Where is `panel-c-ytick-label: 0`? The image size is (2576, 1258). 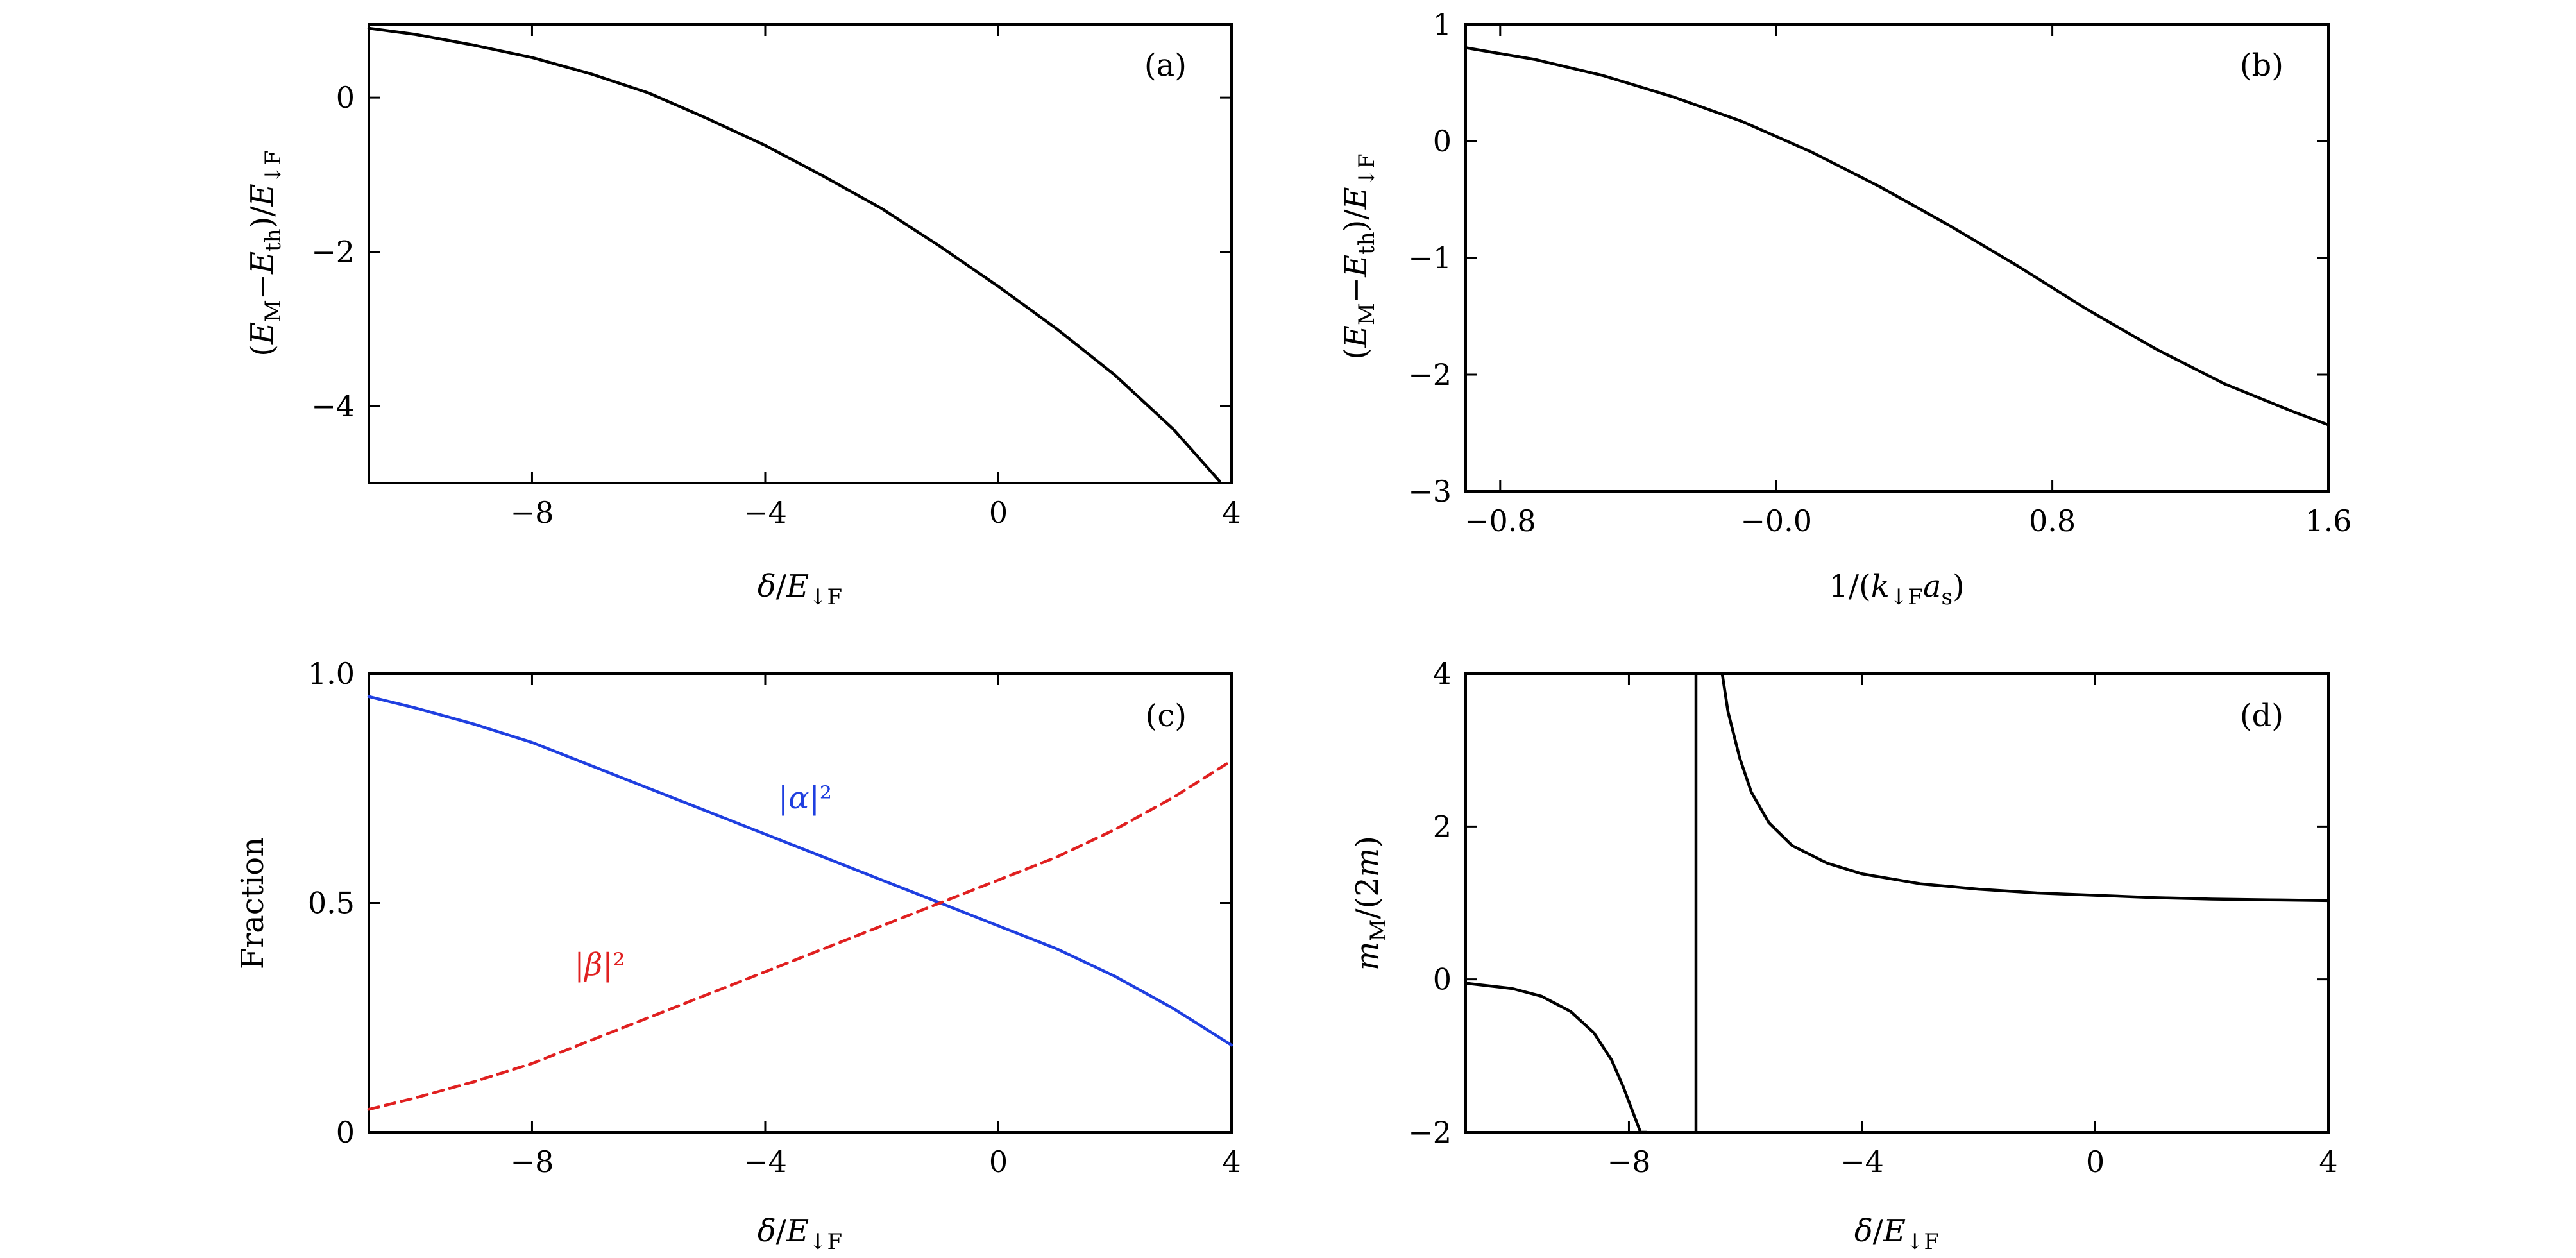
panel-c-ytick-label: 0 is located at coordinates (345, 1132).